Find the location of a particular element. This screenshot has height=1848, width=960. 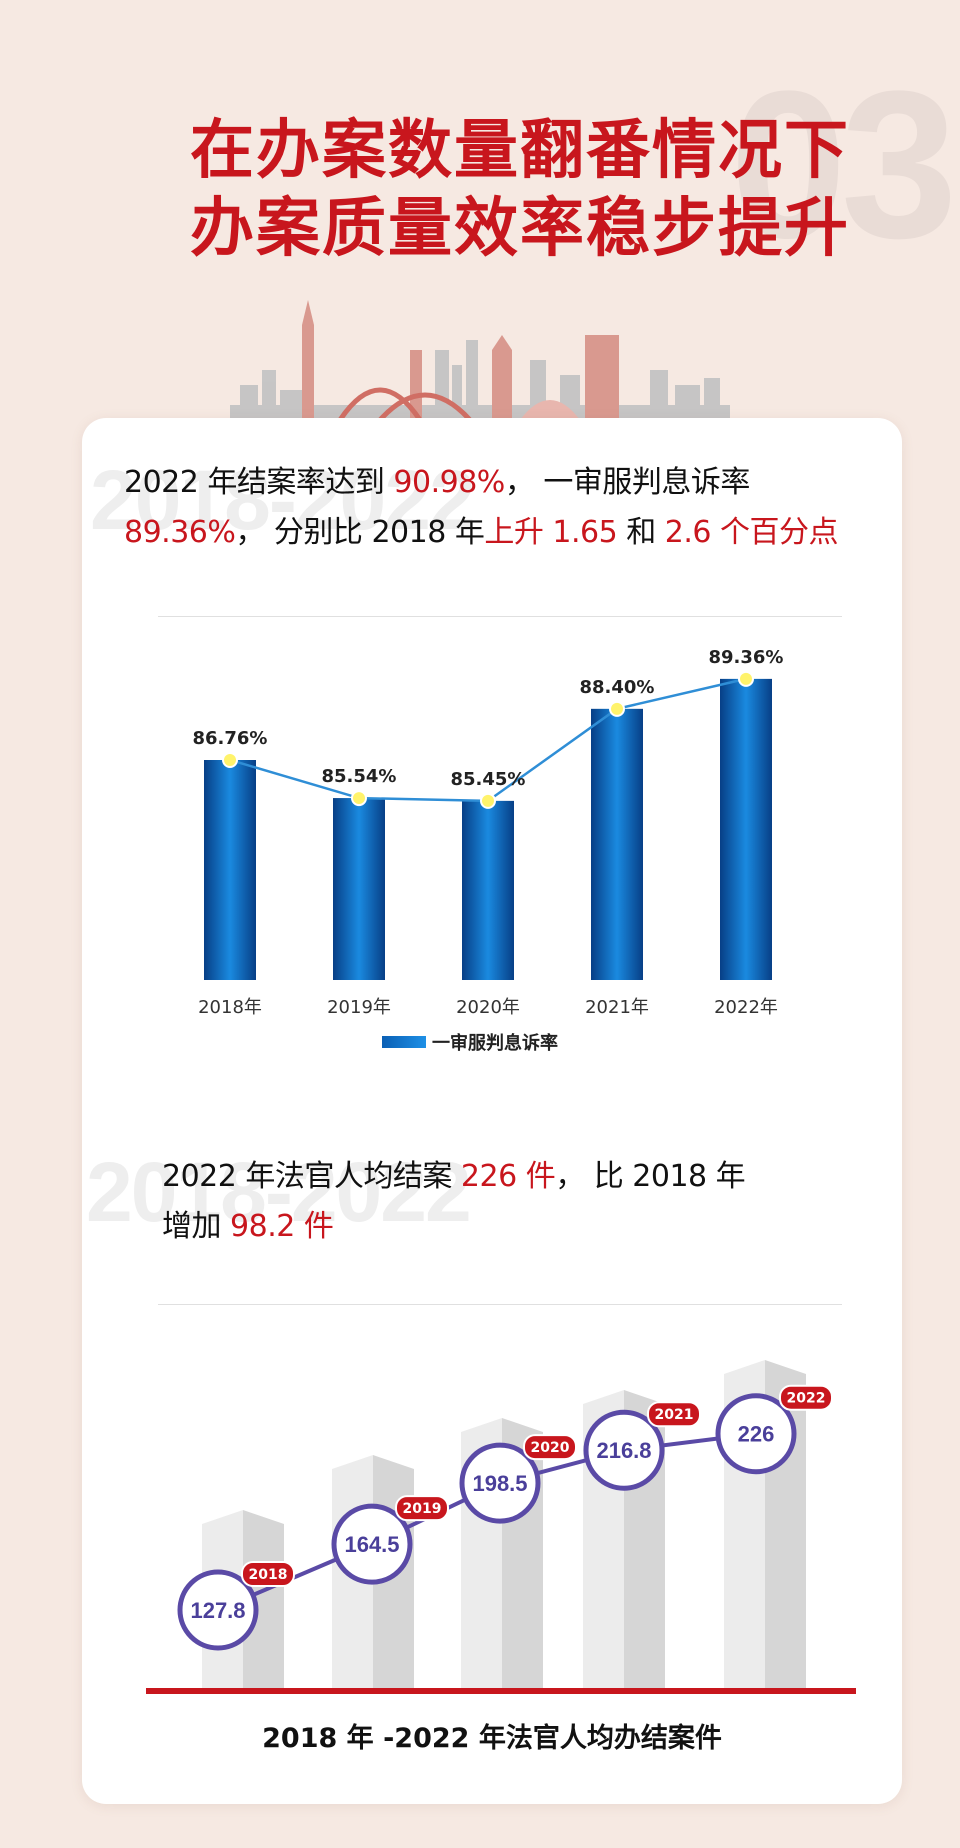

year-badge-label: 2022 is located at coordinates (806, 1399).